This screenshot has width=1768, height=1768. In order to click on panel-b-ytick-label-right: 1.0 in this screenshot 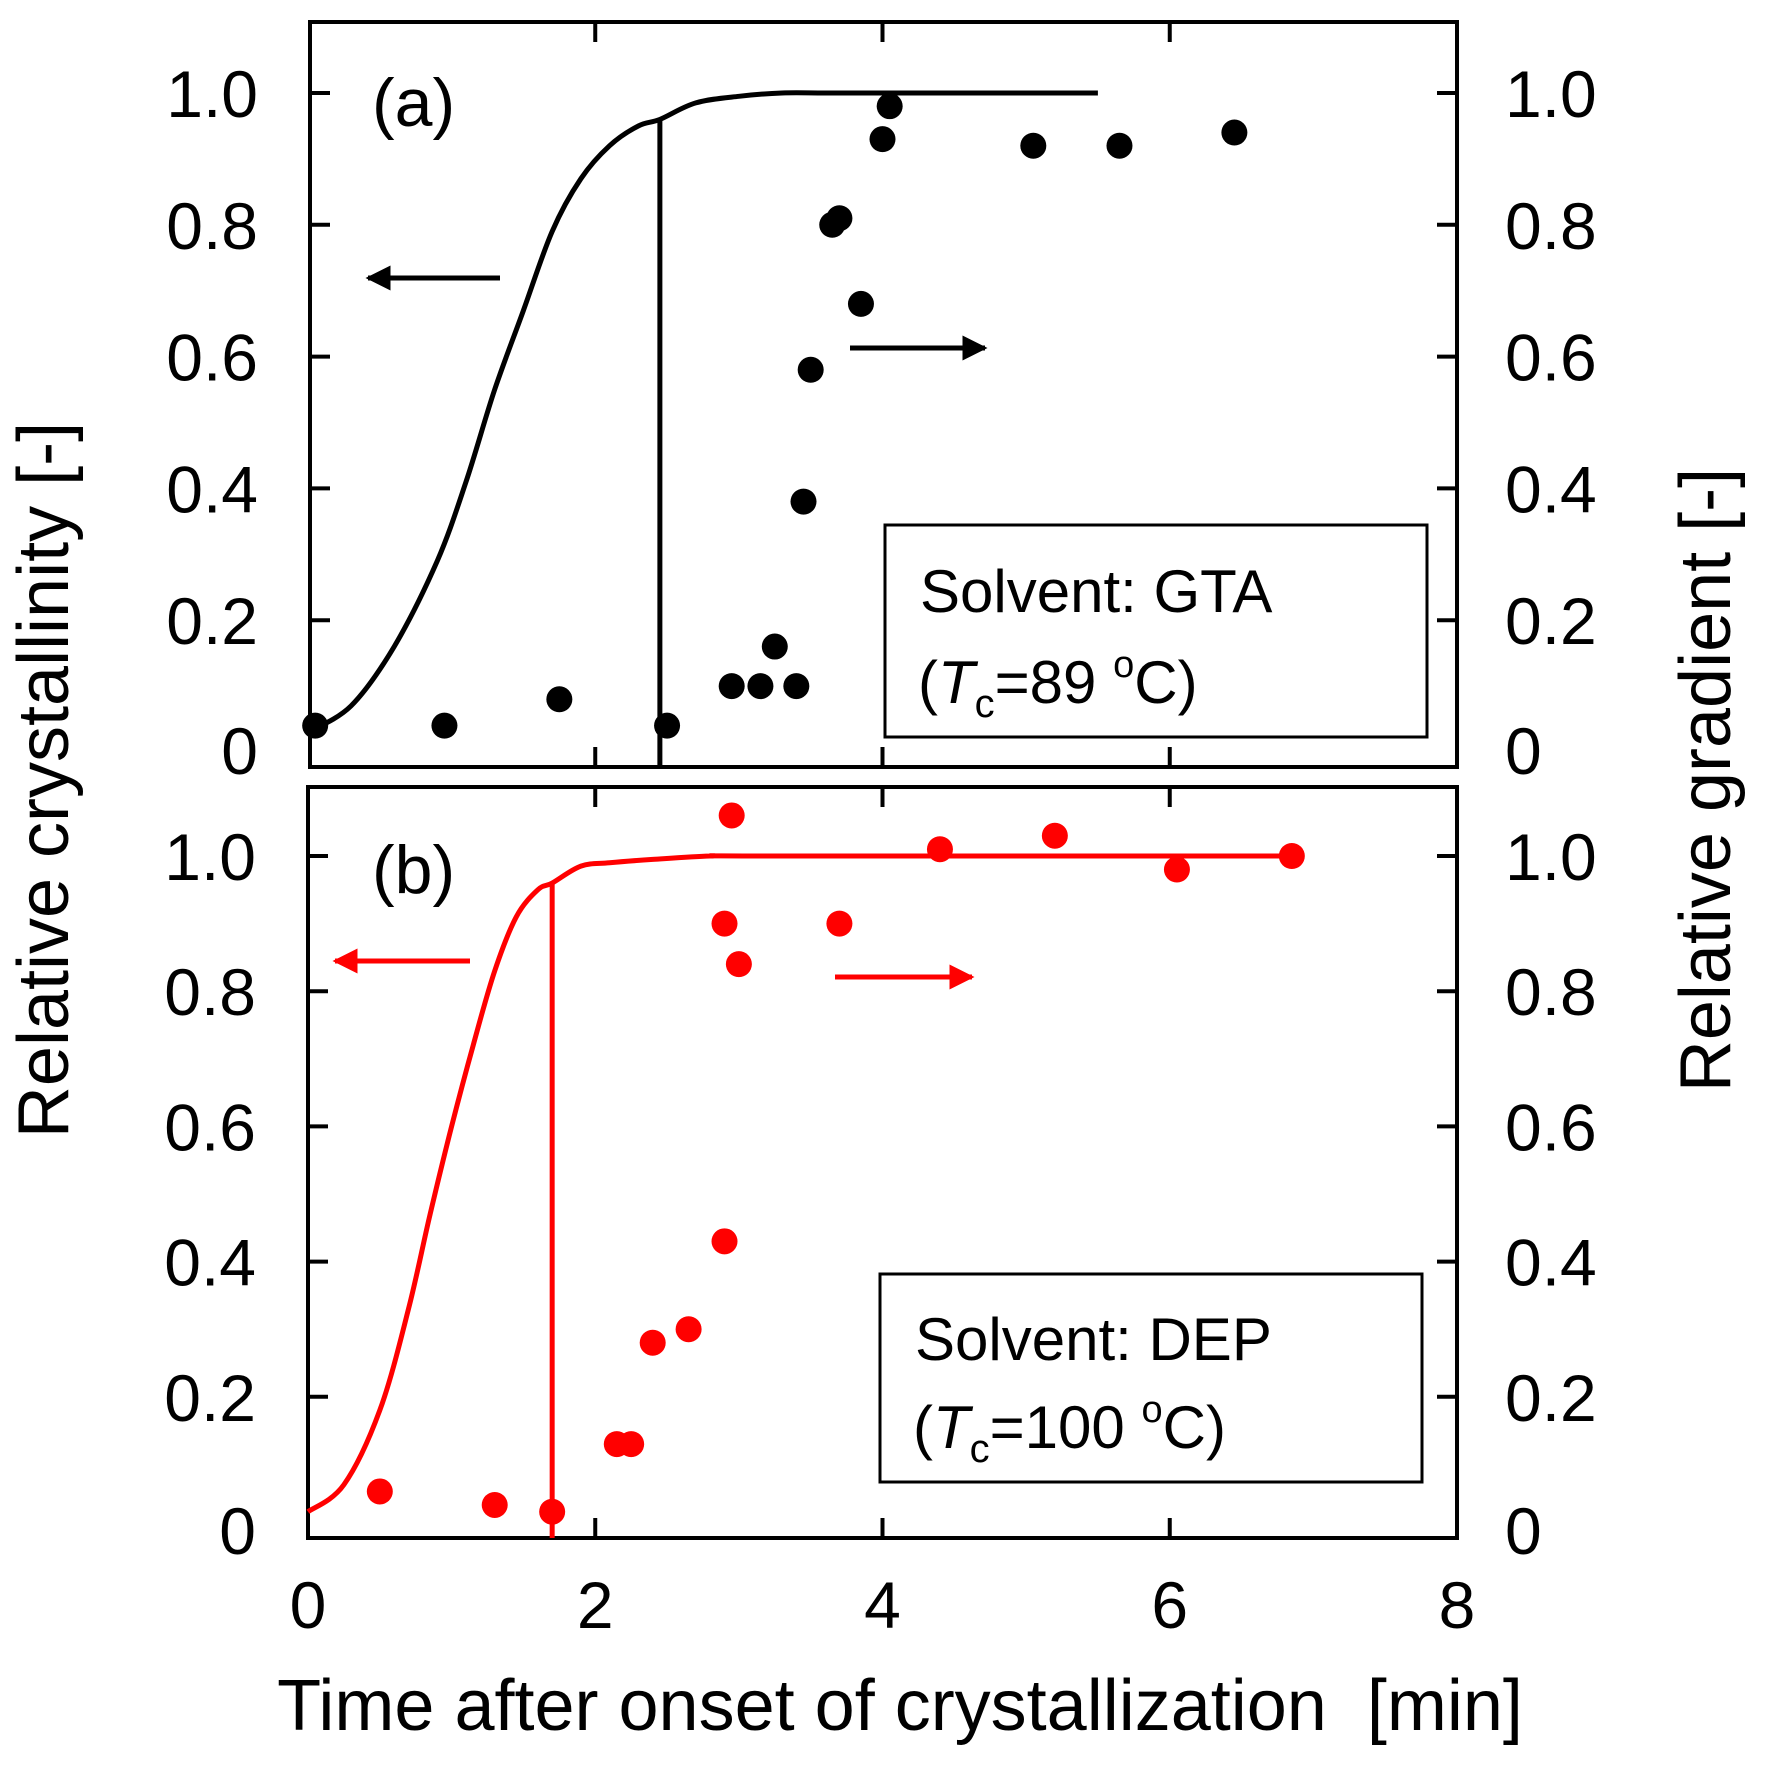, I will do `click(1551, 857)`.